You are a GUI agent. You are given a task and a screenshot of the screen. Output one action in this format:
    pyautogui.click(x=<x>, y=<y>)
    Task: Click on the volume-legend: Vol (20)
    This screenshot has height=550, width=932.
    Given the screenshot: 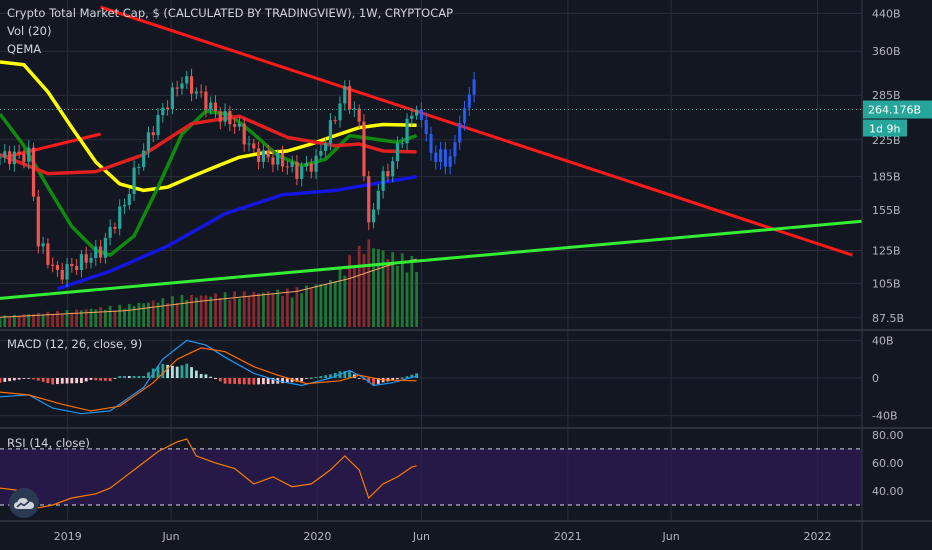 What is the action you would take?
    pyautogui.click(x=29, y=31)
    